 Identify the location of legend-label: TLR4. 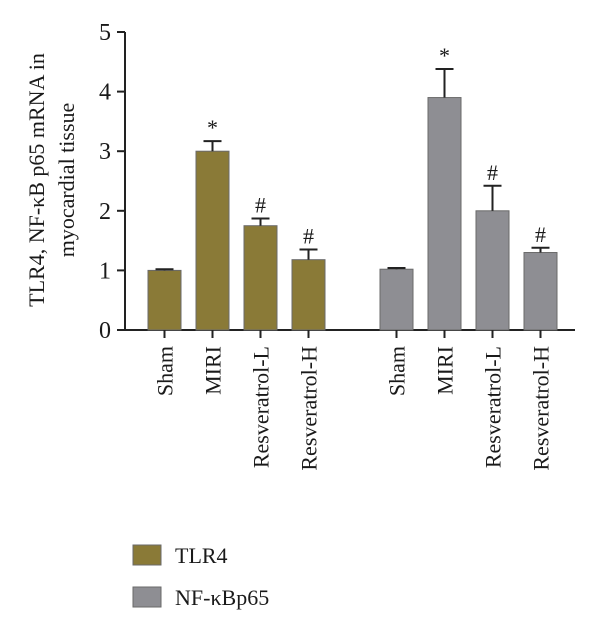
(201, 555).